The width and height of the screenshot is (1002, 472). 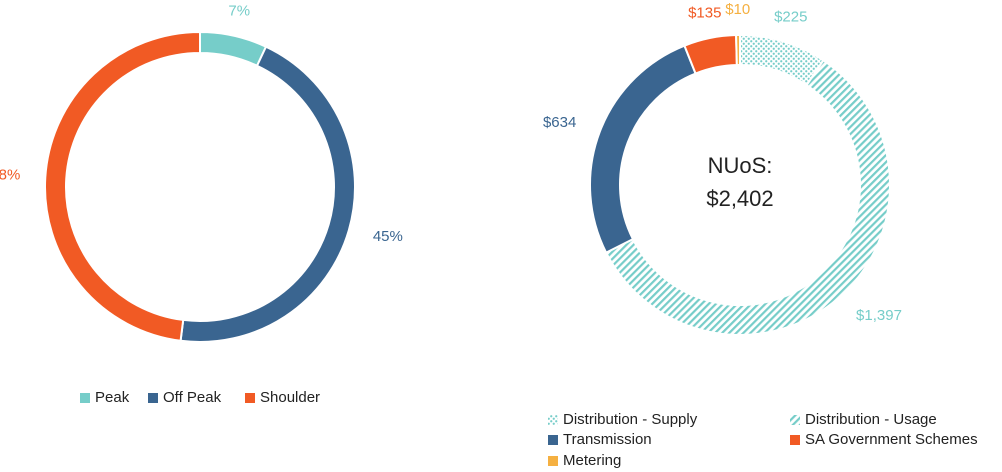 What do you see at coordinates (891, 439) in the screenshot?
I see `legend-label: SA Government Schemes` at bounding box center [891, 439].